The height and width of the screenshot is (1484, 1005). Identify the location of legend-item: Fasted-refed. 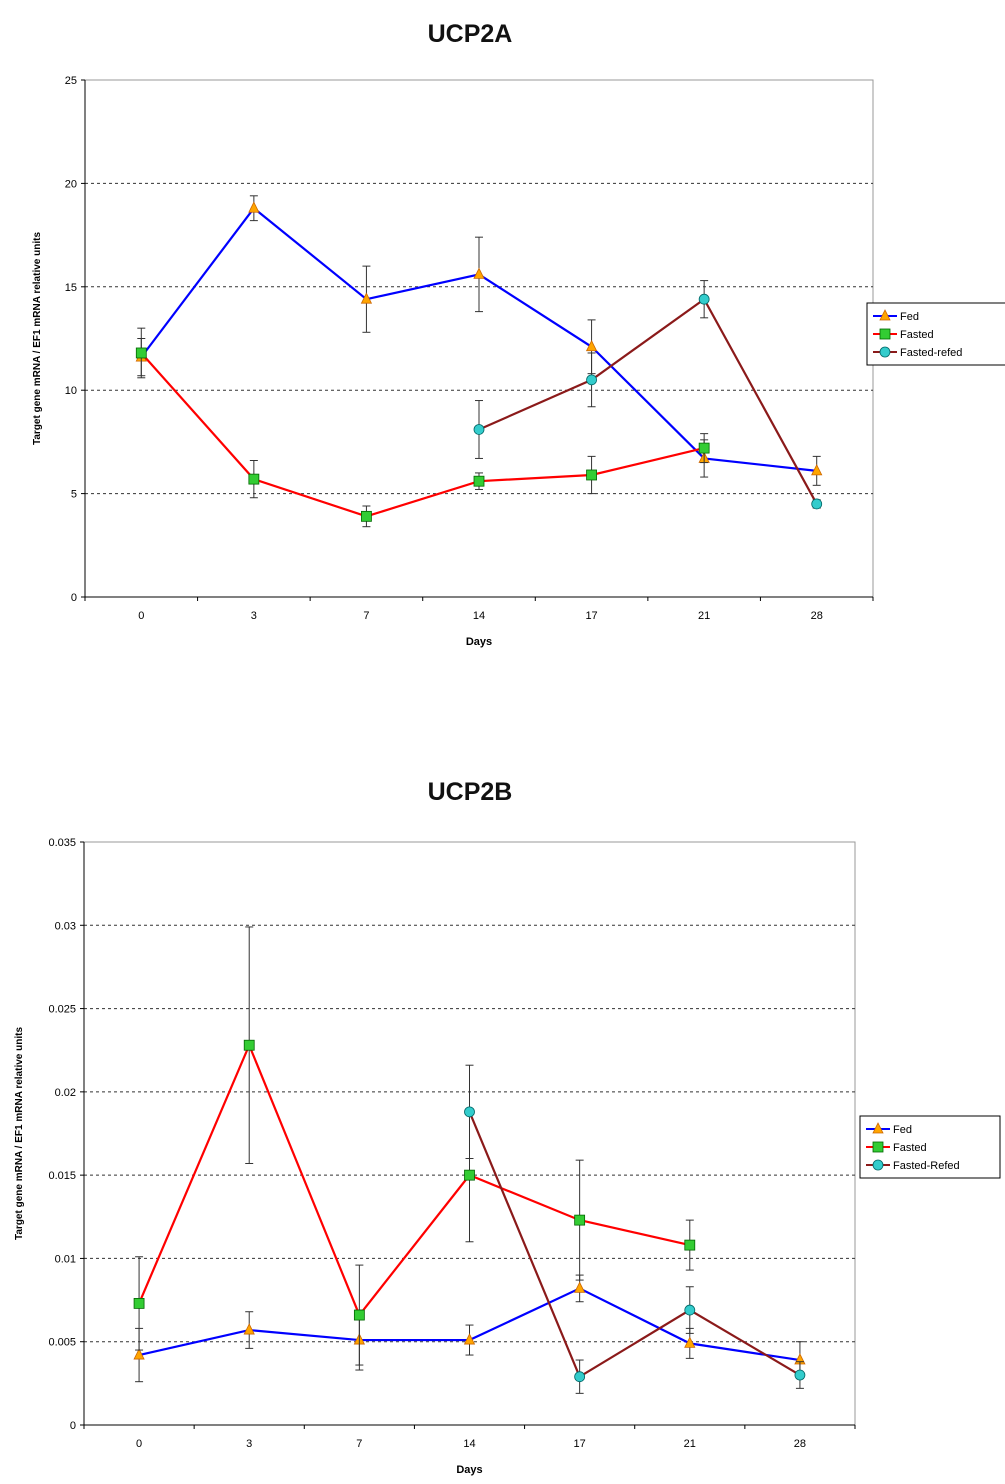
(917, 352).